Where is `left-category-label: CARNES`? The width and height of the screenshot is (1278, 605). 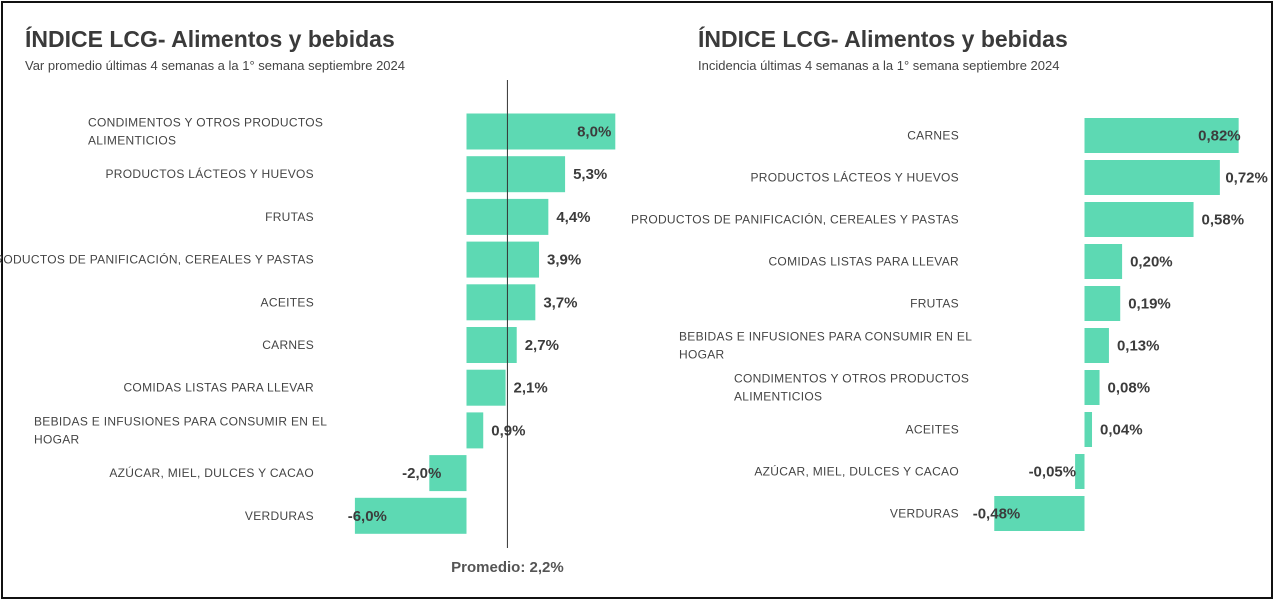 left-category-label: CARNES is located at coordinates (288, 345).